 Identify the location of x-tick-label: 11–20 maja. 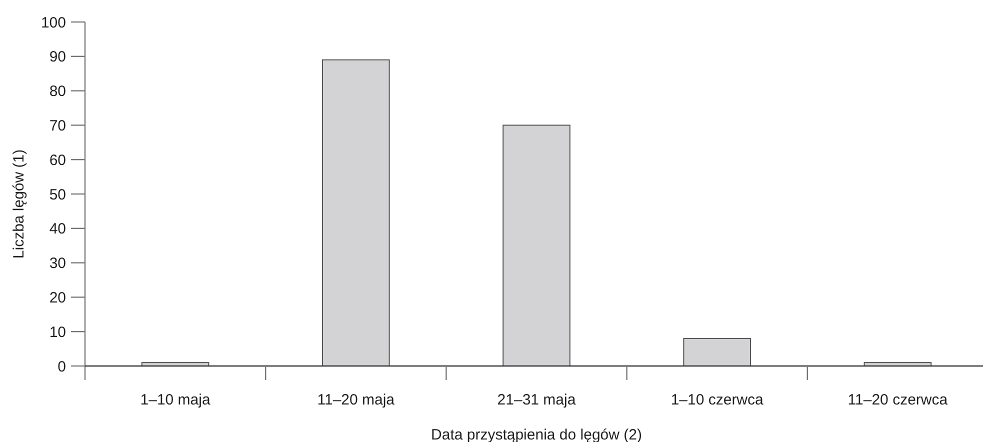
(356, 399).